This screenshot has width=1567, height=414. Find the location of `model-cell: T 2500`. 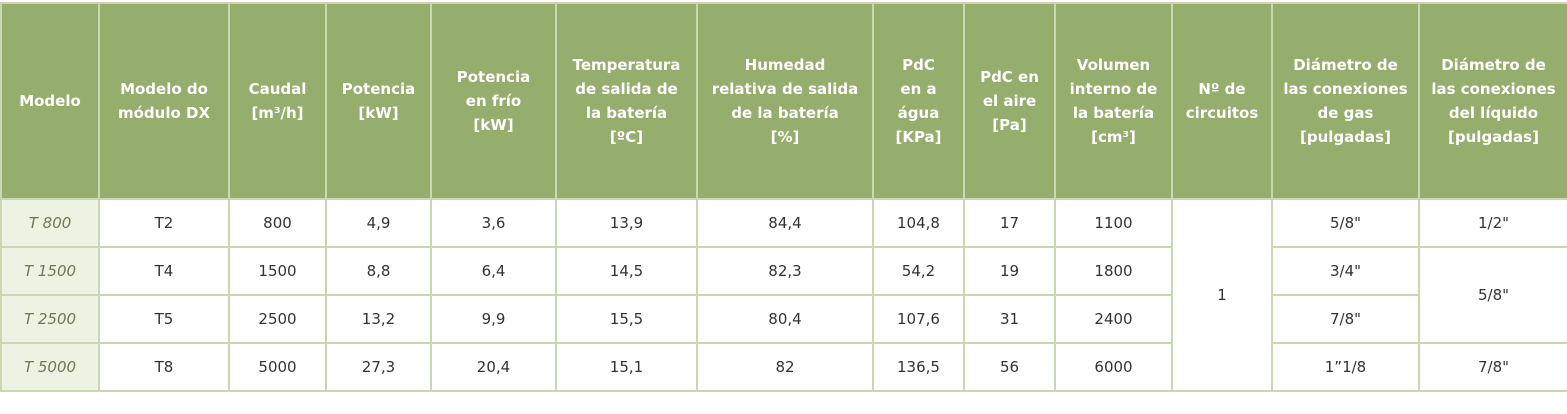

model-cell: T 2500 is located at coordinates (50, 319).